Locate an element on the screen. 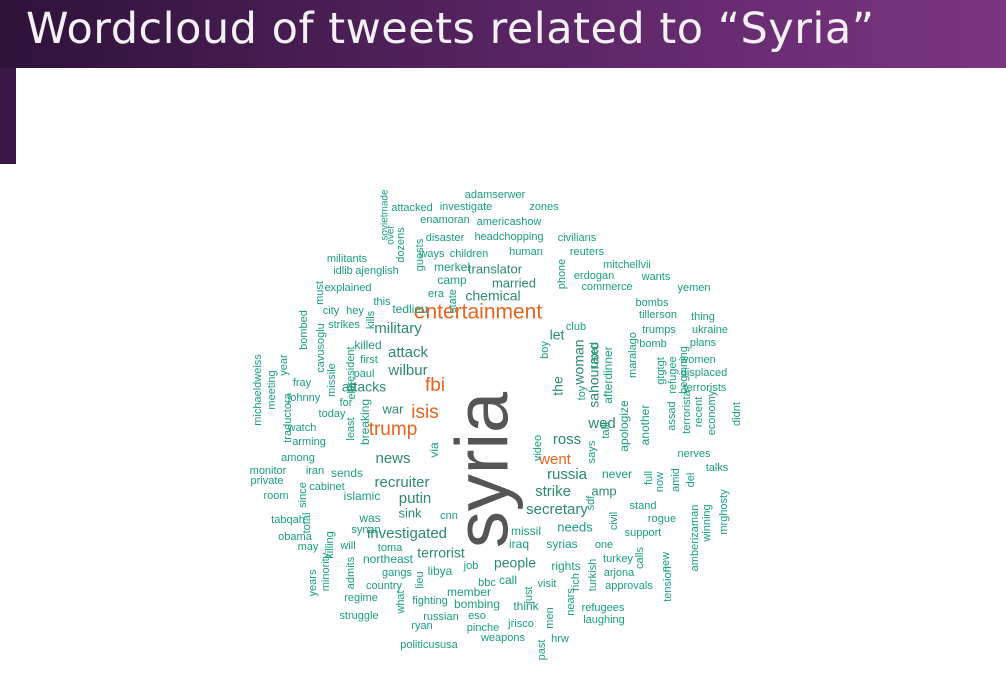 The width and height of the screenshot is (1006, 684). cloud-word-ajenglish: ajenglish is located at coordinates (376, 271).